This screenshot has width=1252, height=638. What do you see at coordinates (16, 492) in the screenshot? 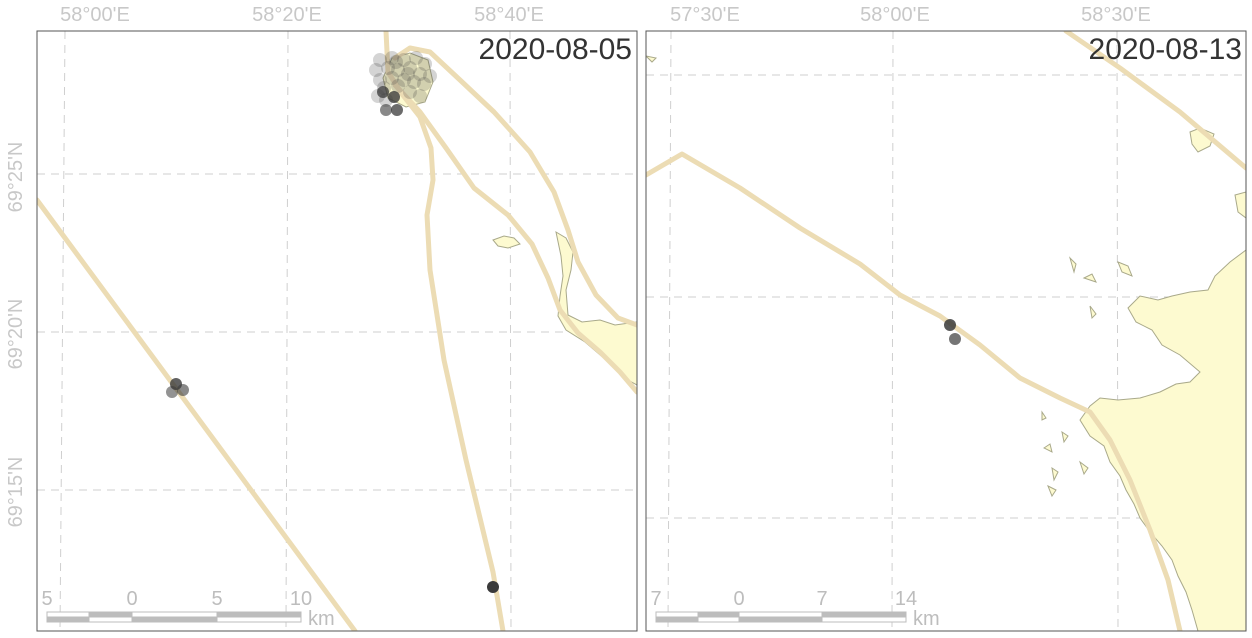
I see `lat-label: 69°15'N` at bounding box center [16, 492].